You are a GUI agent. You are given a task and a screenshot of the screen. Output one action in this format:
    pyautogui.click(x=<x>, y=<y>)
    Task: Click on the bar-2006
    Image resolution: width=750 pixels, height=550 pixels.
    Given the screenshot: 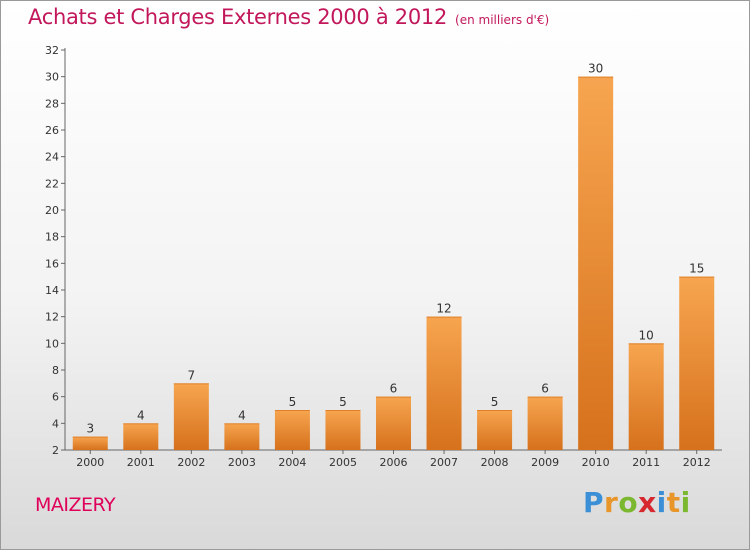 What is the action you would take?
    pyautogui.click(x=393, y=423)
    